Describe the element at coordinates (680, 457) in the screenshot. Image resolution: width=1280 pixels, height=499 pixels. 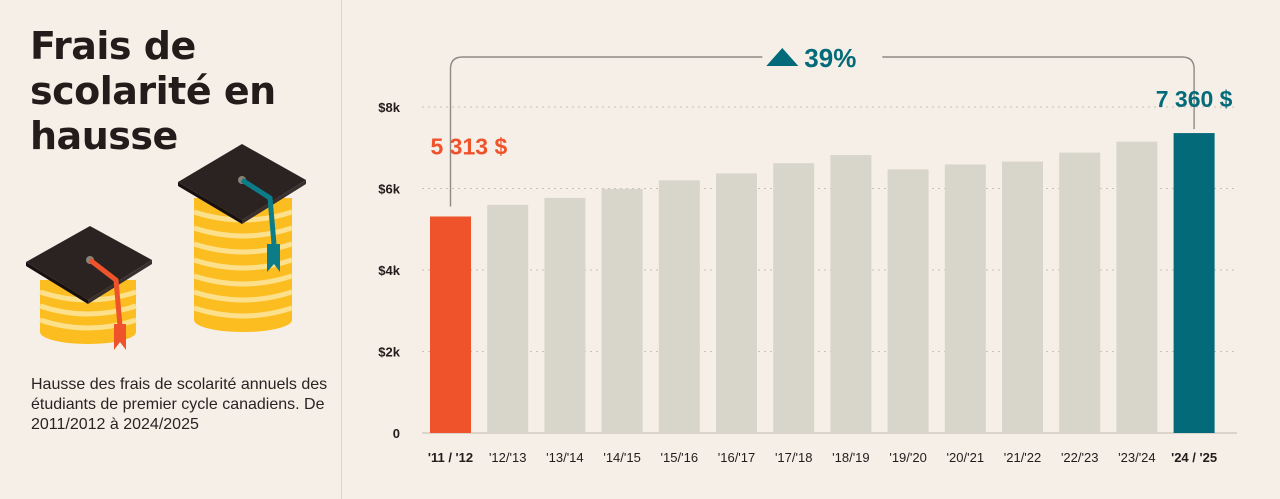
I see `x-tick-label: '15/'16` at that location.